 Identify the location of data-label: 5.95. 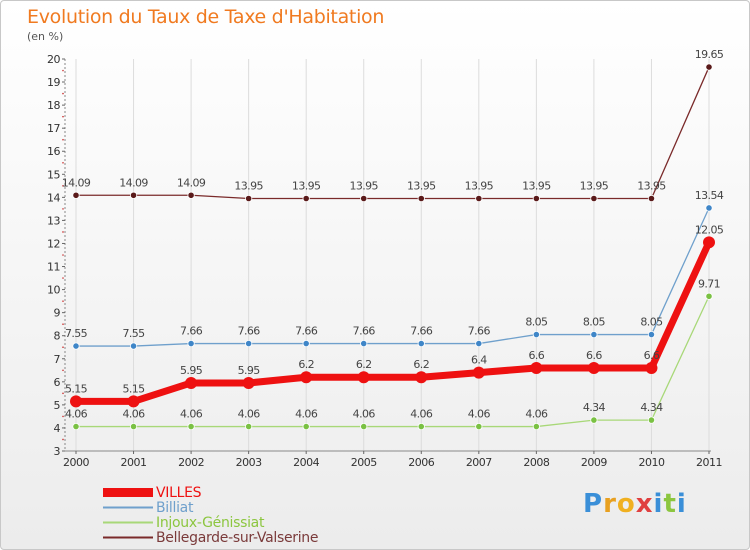
(191, 370).